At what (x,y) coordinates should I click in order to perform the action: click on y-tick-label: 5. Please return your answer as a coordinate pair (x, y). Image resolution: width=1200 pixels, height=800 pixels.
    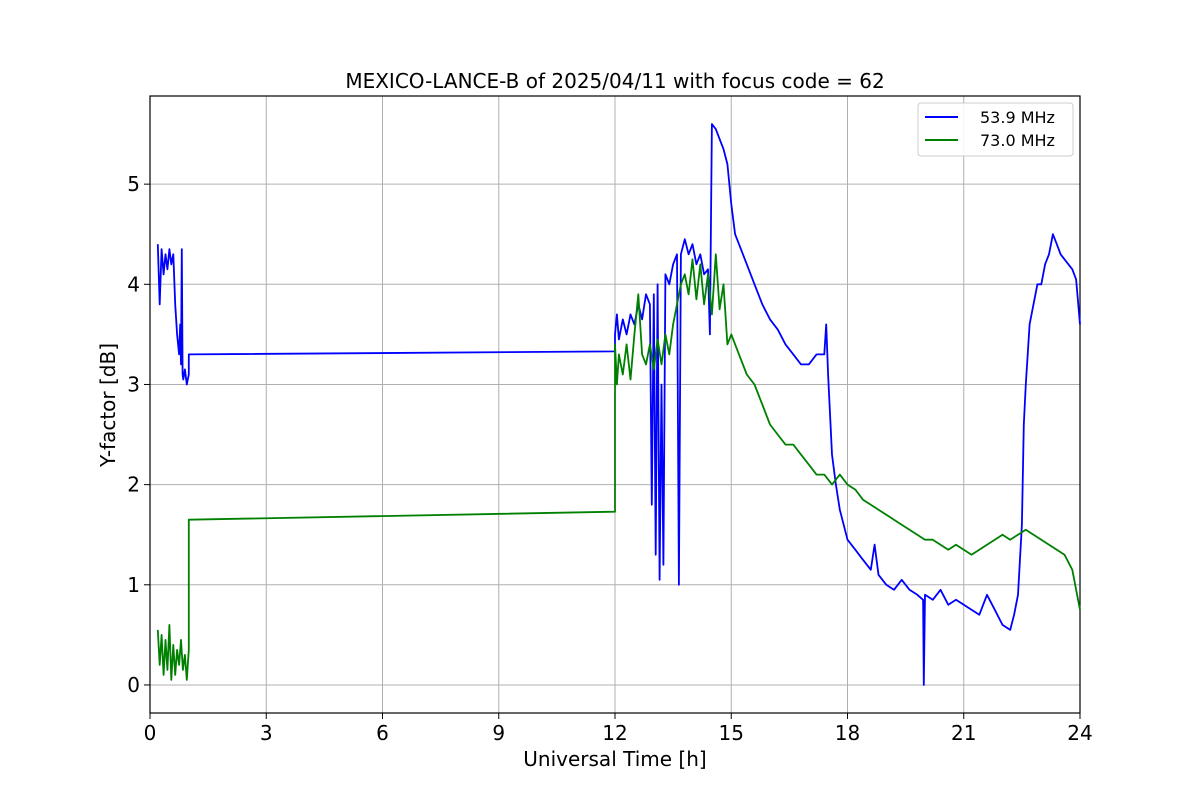
    Looking at the image, I should click on (133, 184).